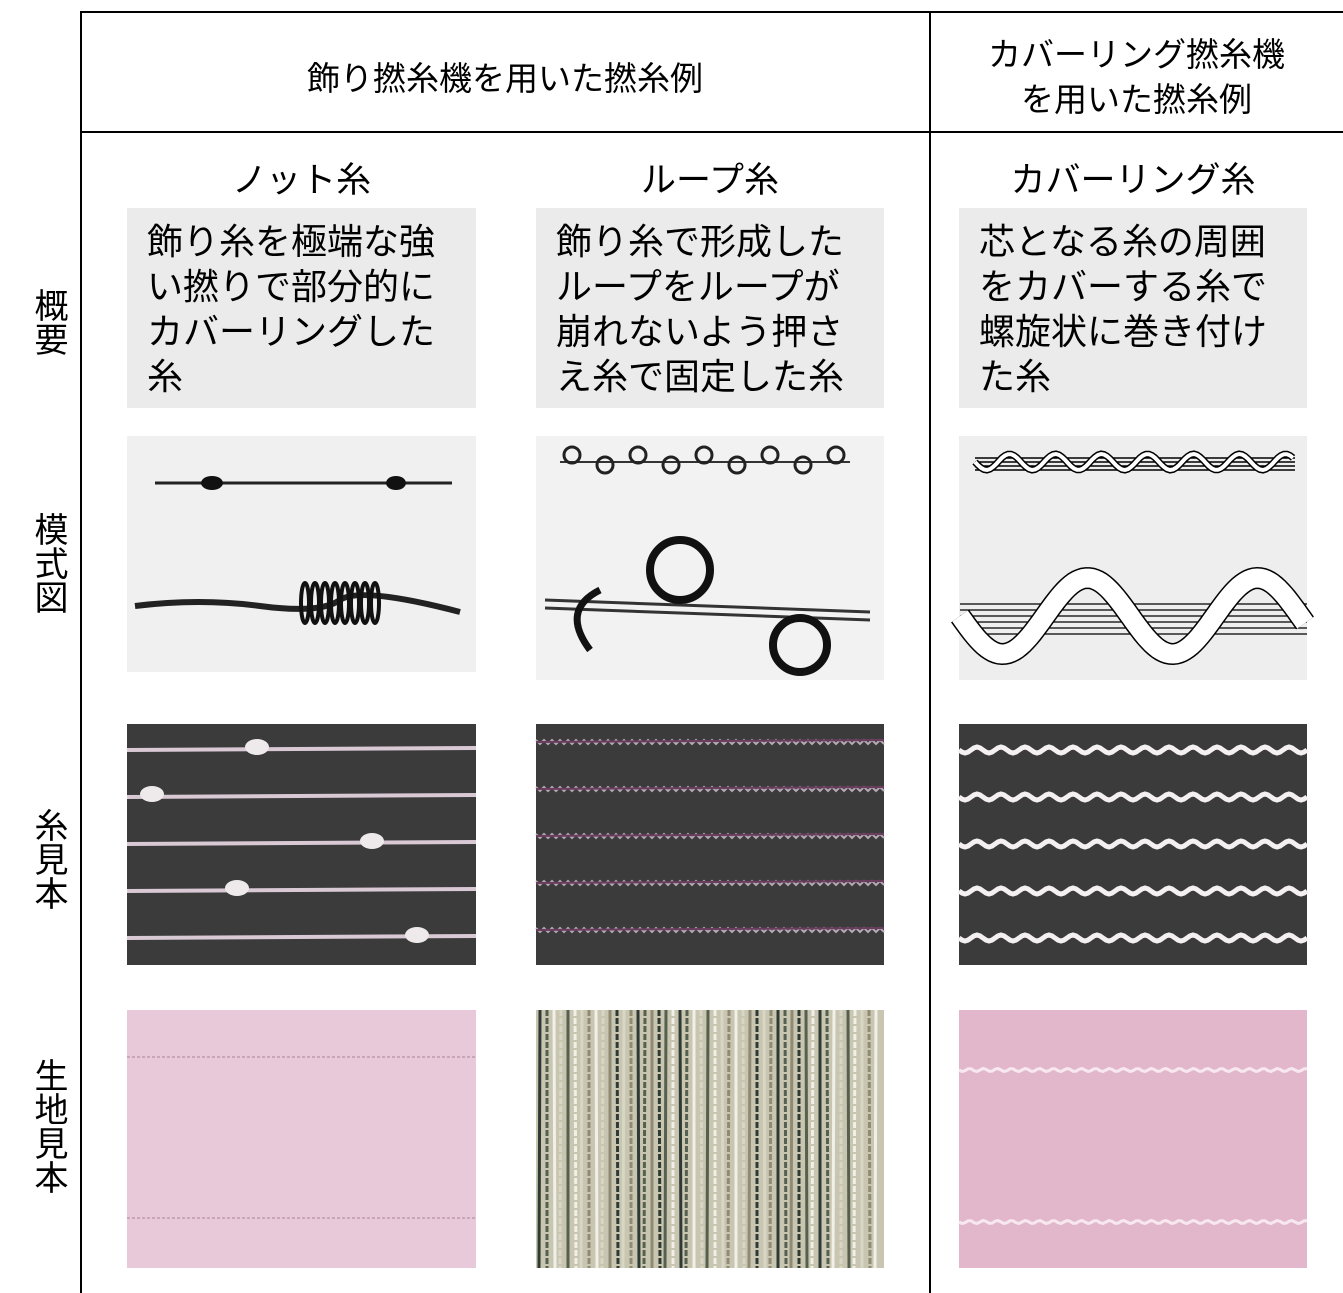 Image resolution: width=1343 pixels, height=1293 pixels. I want to click on group-header: 飾り撚糸機を用いた撚糸例, so click(505, 78).